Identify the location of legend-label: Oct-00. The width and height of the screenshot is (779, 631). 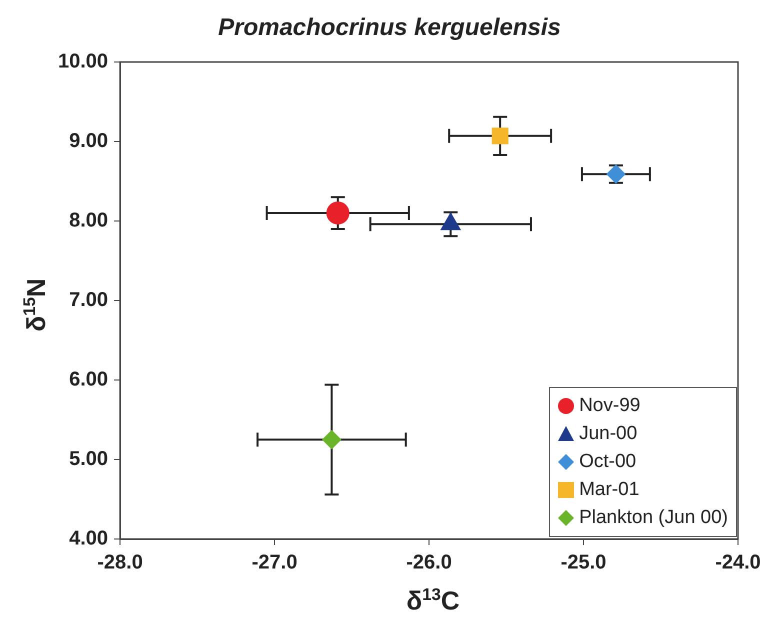
(607, 462).